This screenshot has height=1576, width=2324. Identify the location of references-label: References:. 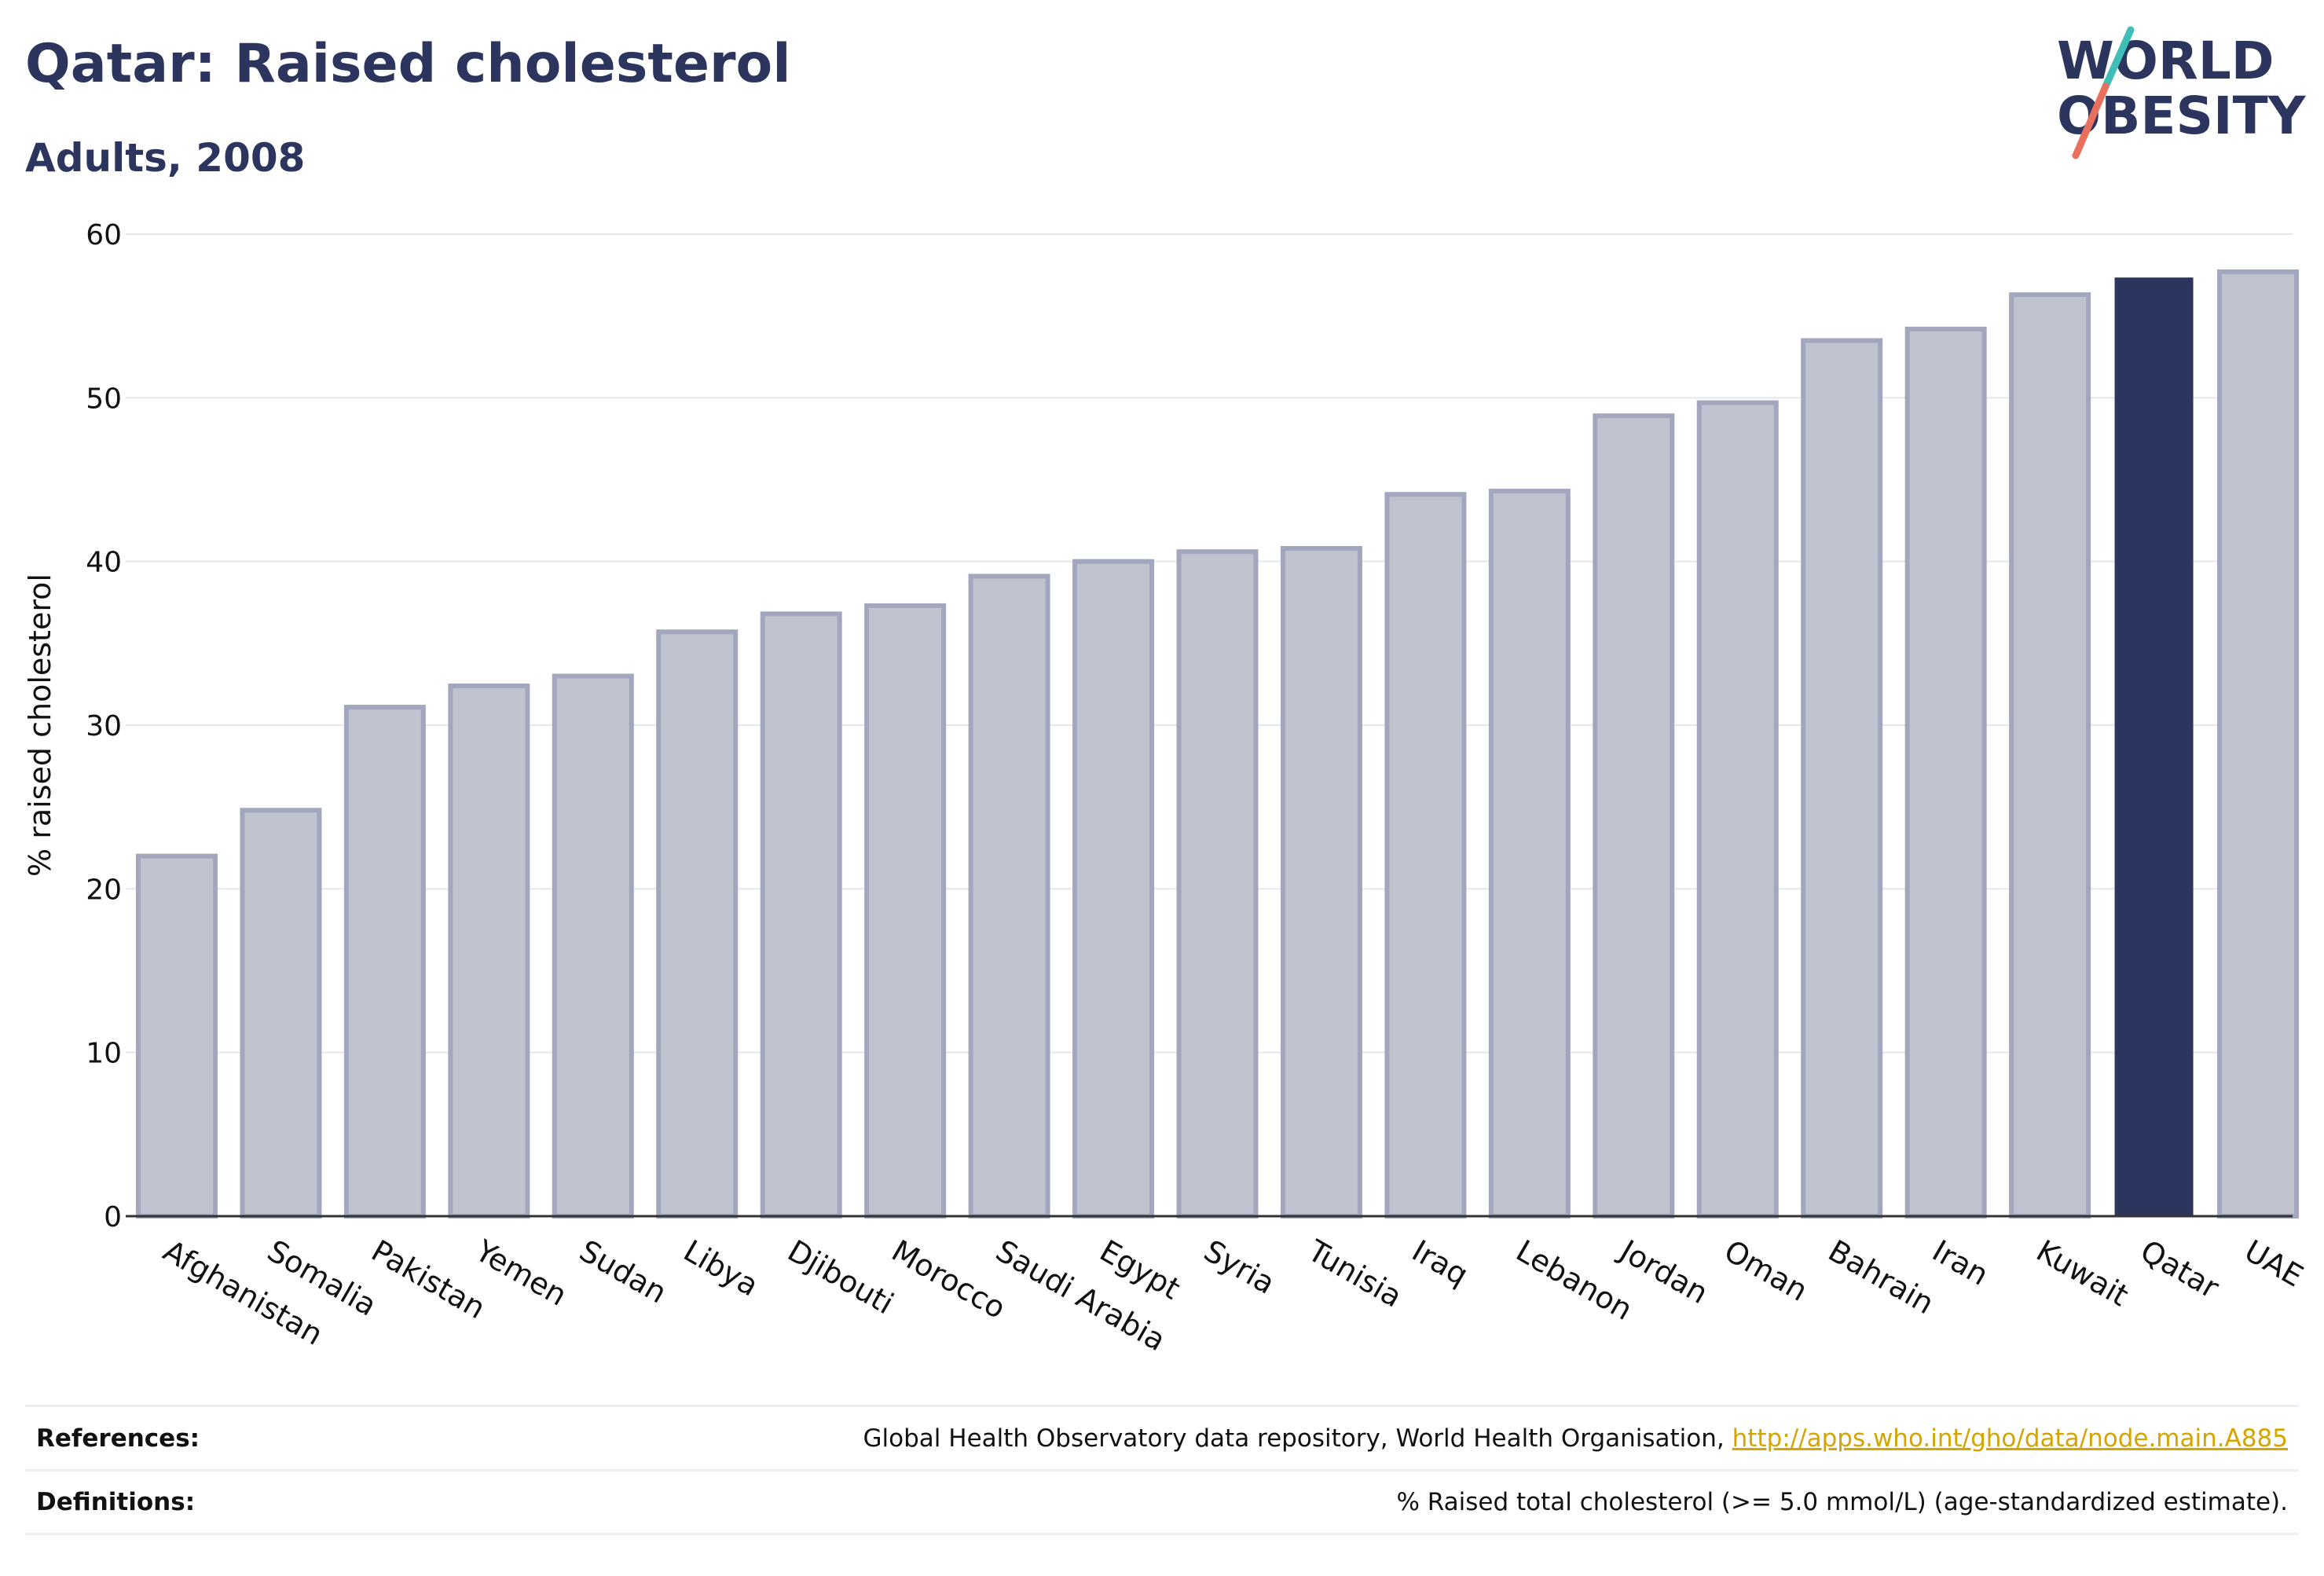
(118, 1438).